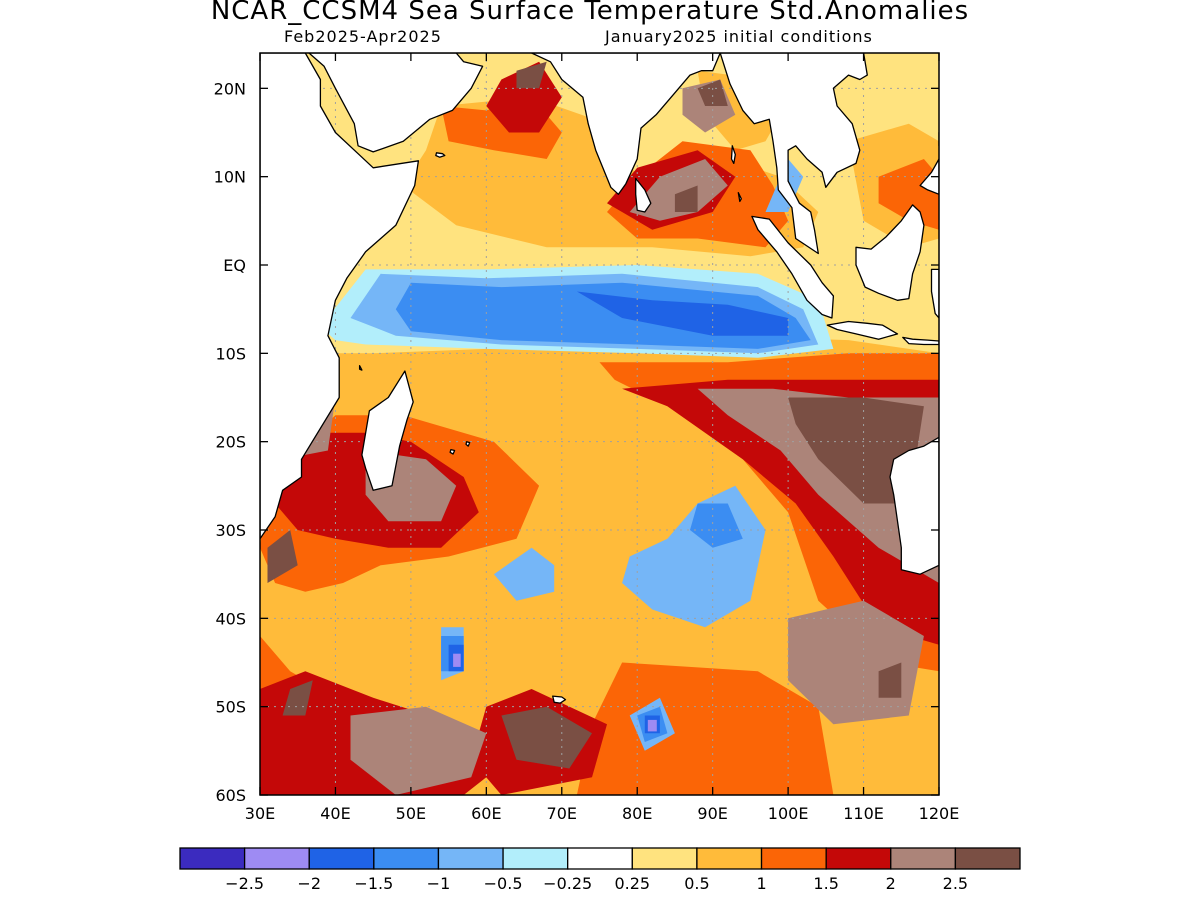 The image size is (1200, 900). What do you see at coordinates (230, 353) in the screenshot?
I see `y-tick-label-10S: 10S` at bounding box center [230, 353].